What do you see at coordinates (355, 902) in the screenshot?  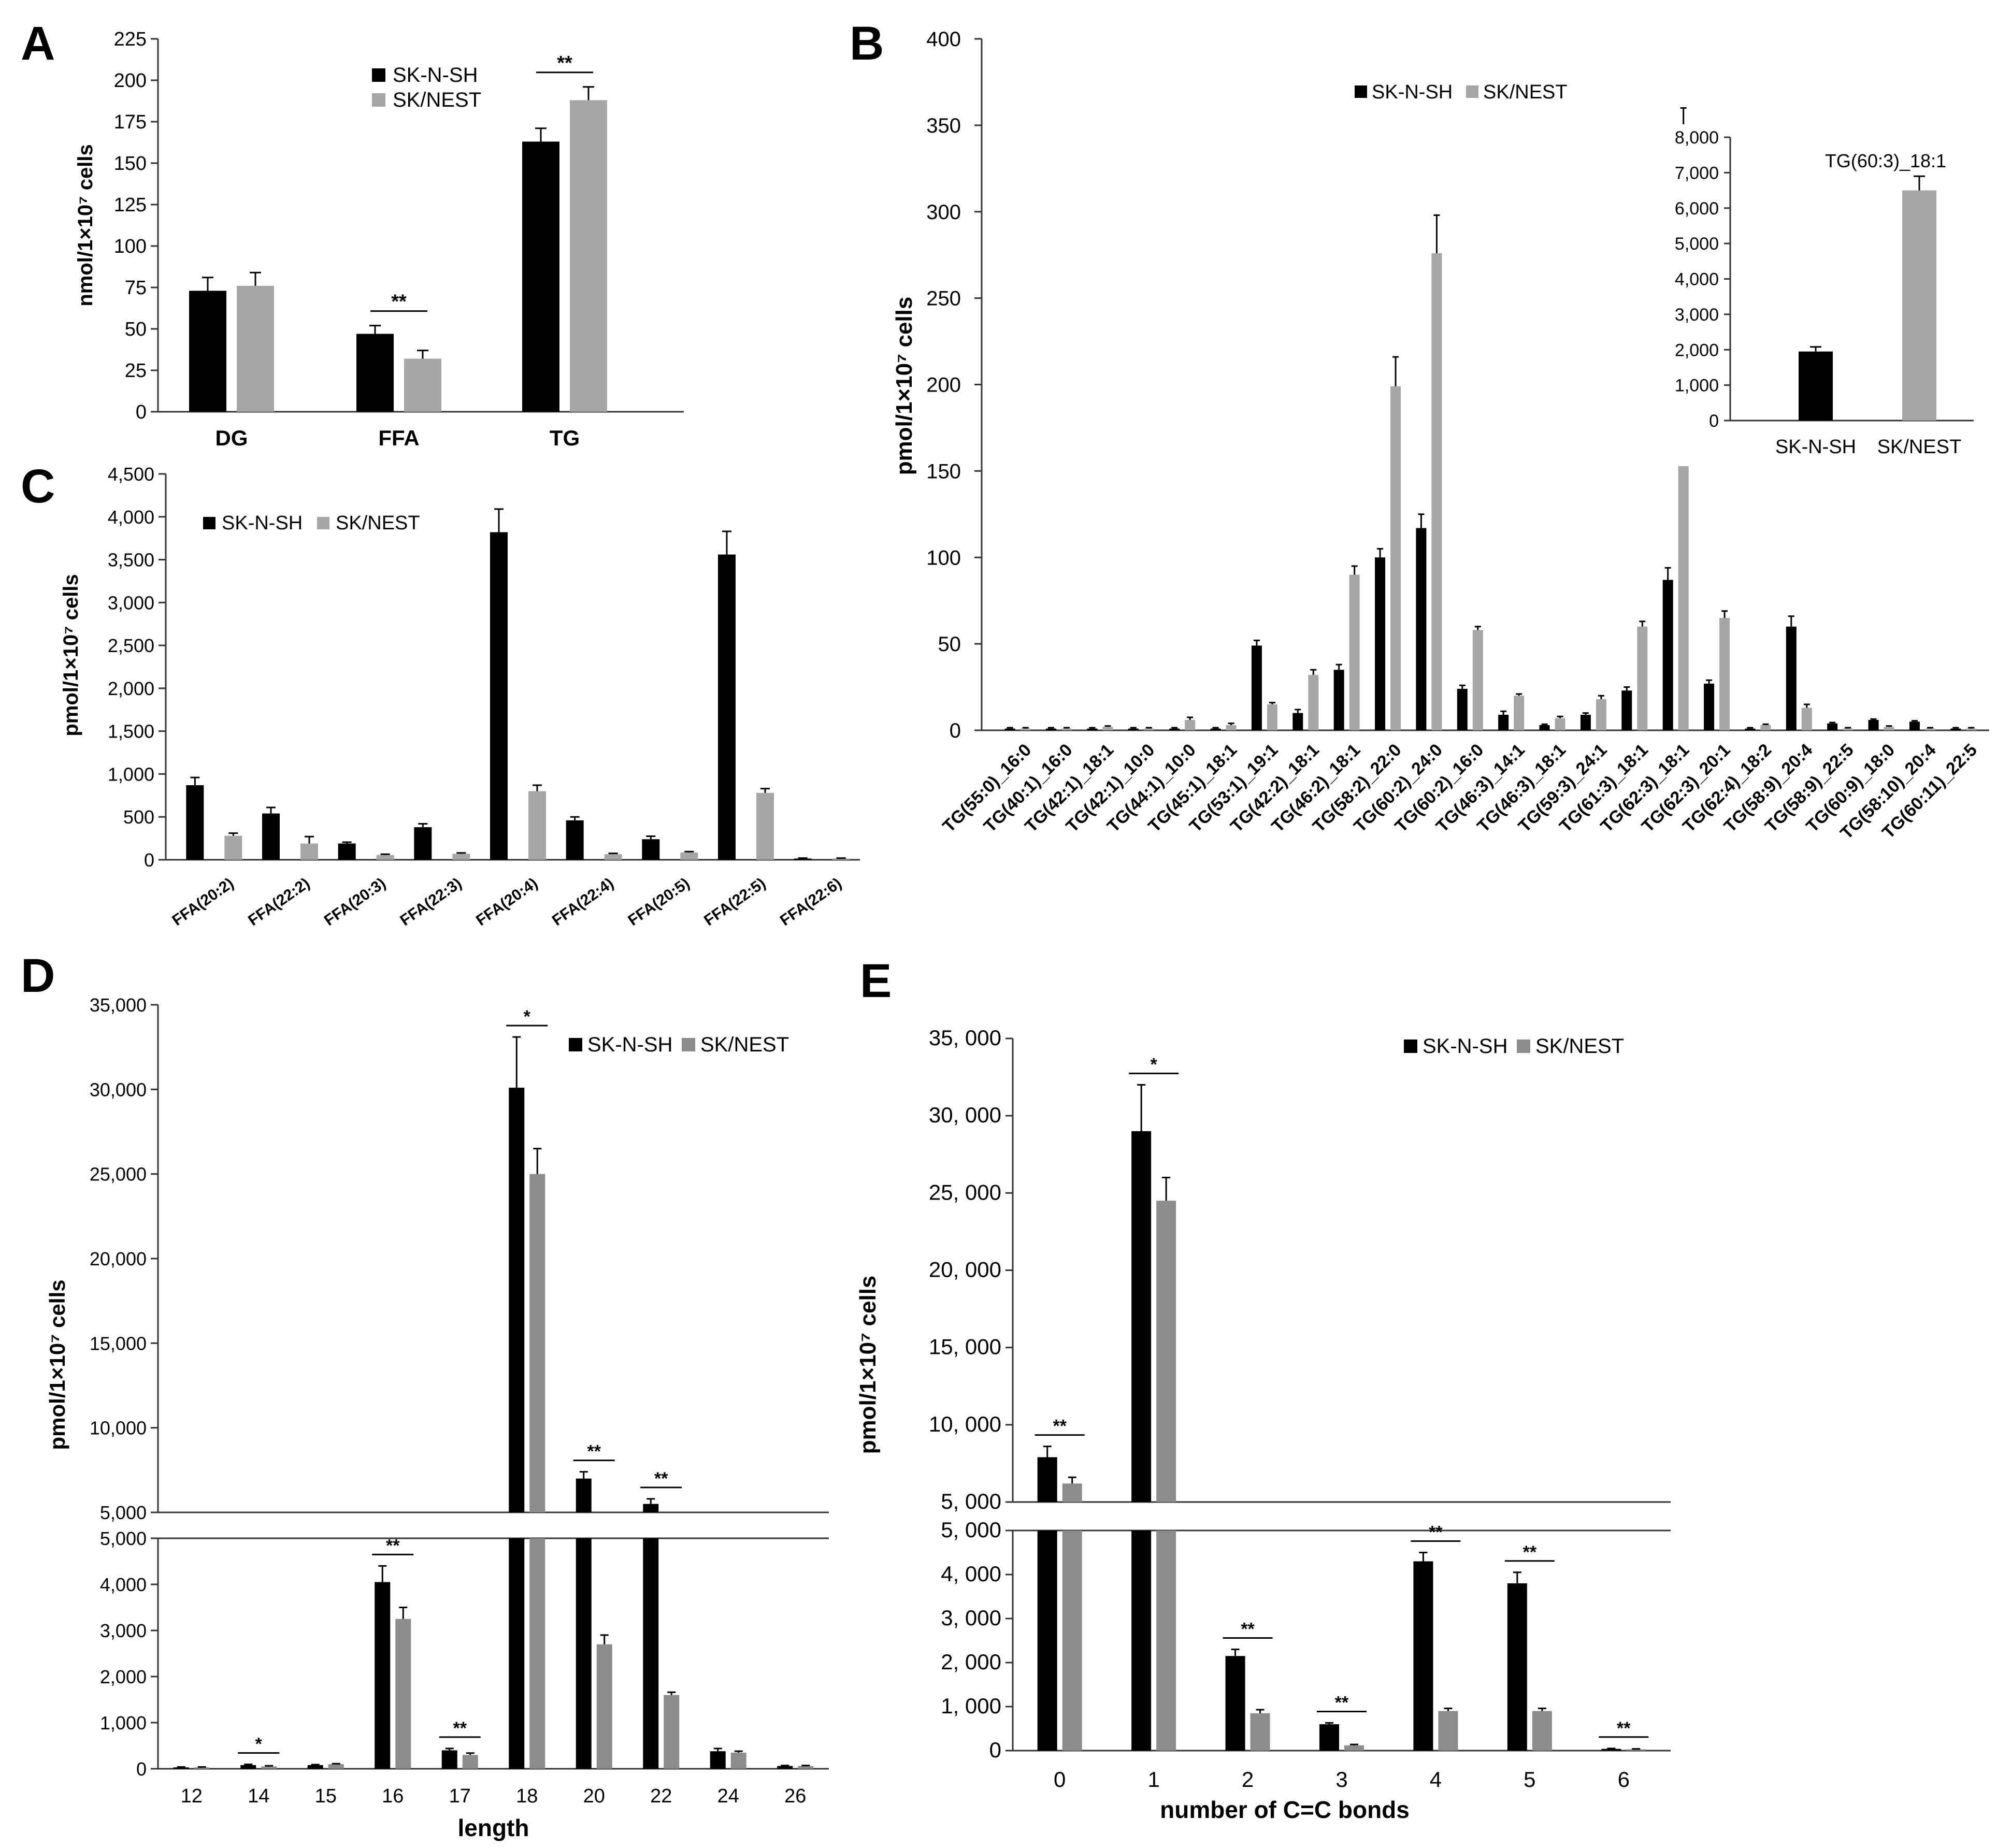 I see `x-tick-label: FFA(20:3)` at bounding box center [355, 902].